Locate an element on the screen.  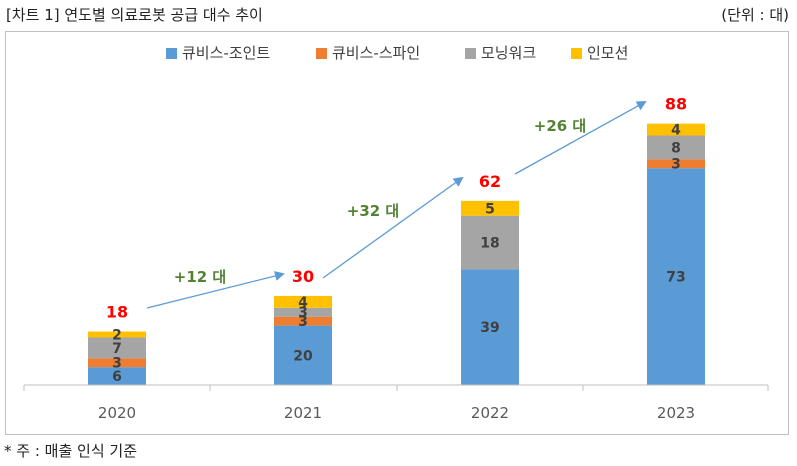
bar-label-2023-series-1: 3 is located at coordinates (676, 165).